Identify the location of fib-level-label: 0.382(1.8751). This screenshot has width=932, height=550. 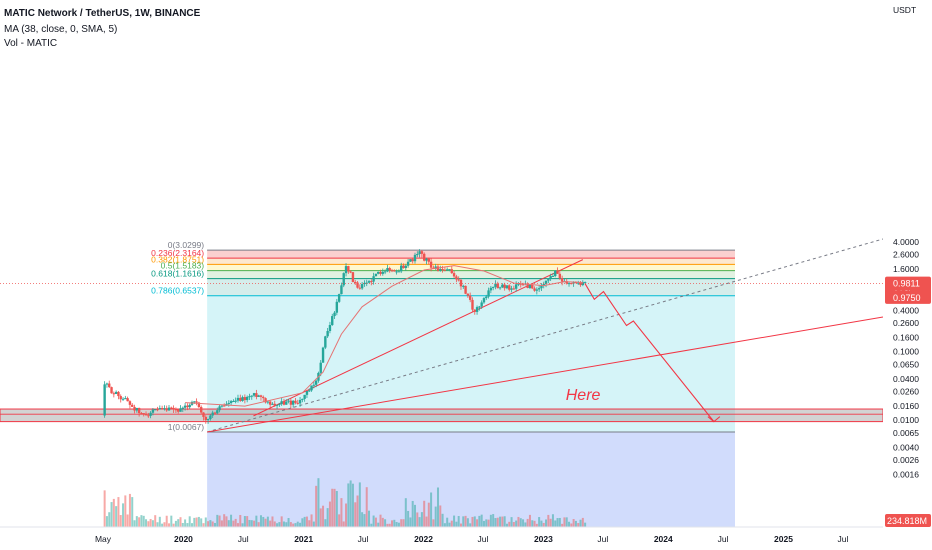
(177, 259).